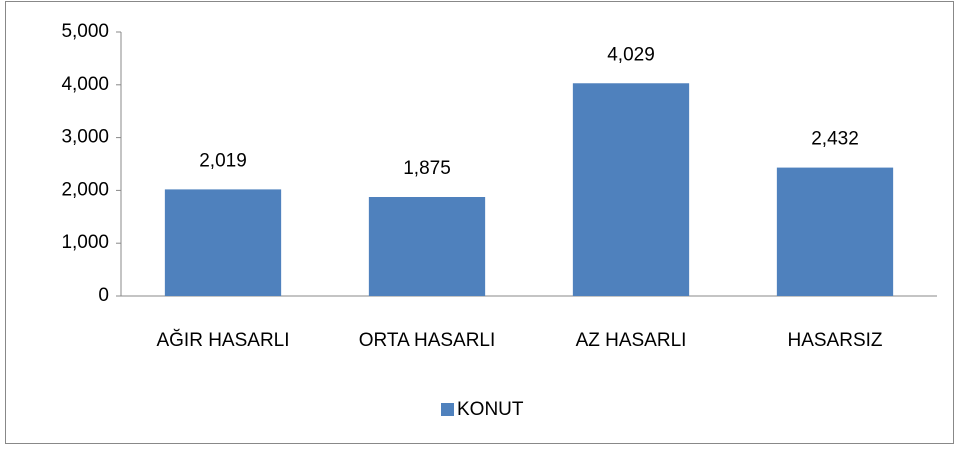 This screenshot has width=959, height=450. Describe the element at coordinates (85, 31) in the screenshot. I see `y-tick-label: 5,000` at that location.